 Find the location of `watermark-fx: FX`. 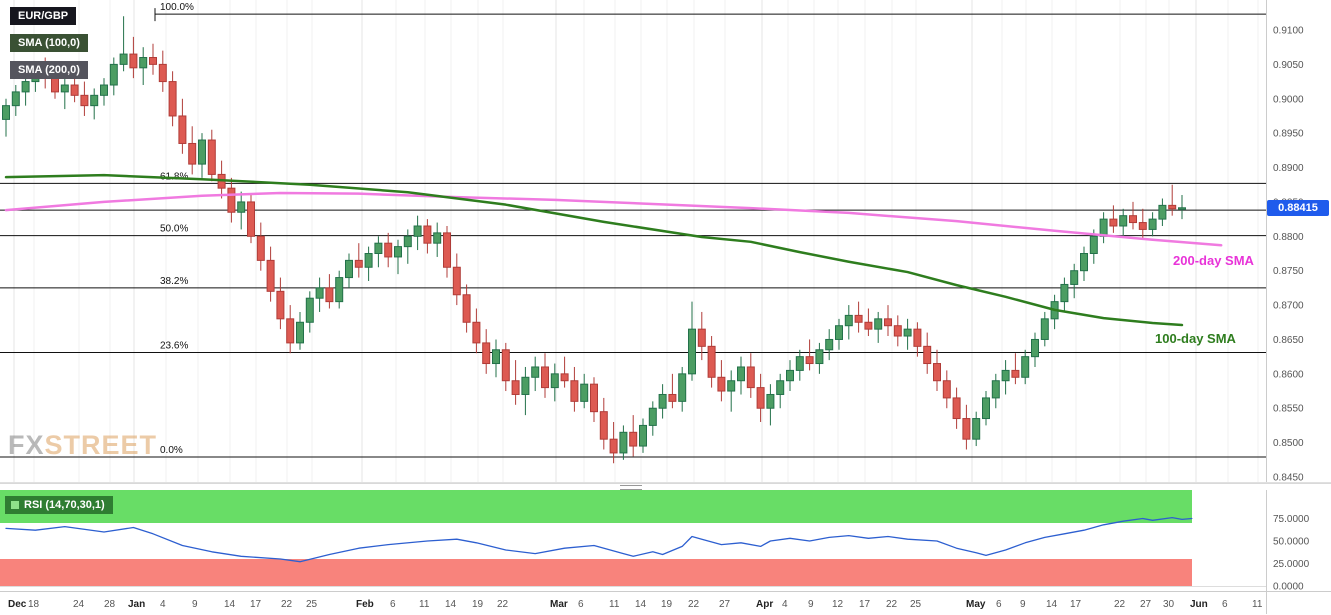

watermark-fx: FX is located at coordinates (26, 445).